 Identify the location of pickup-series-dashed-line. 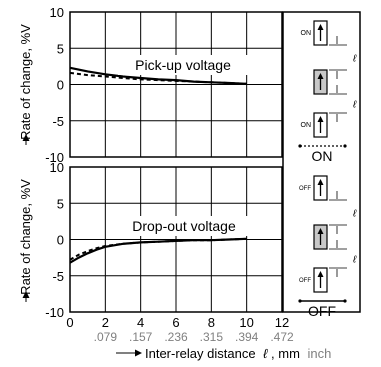
(158, 78).